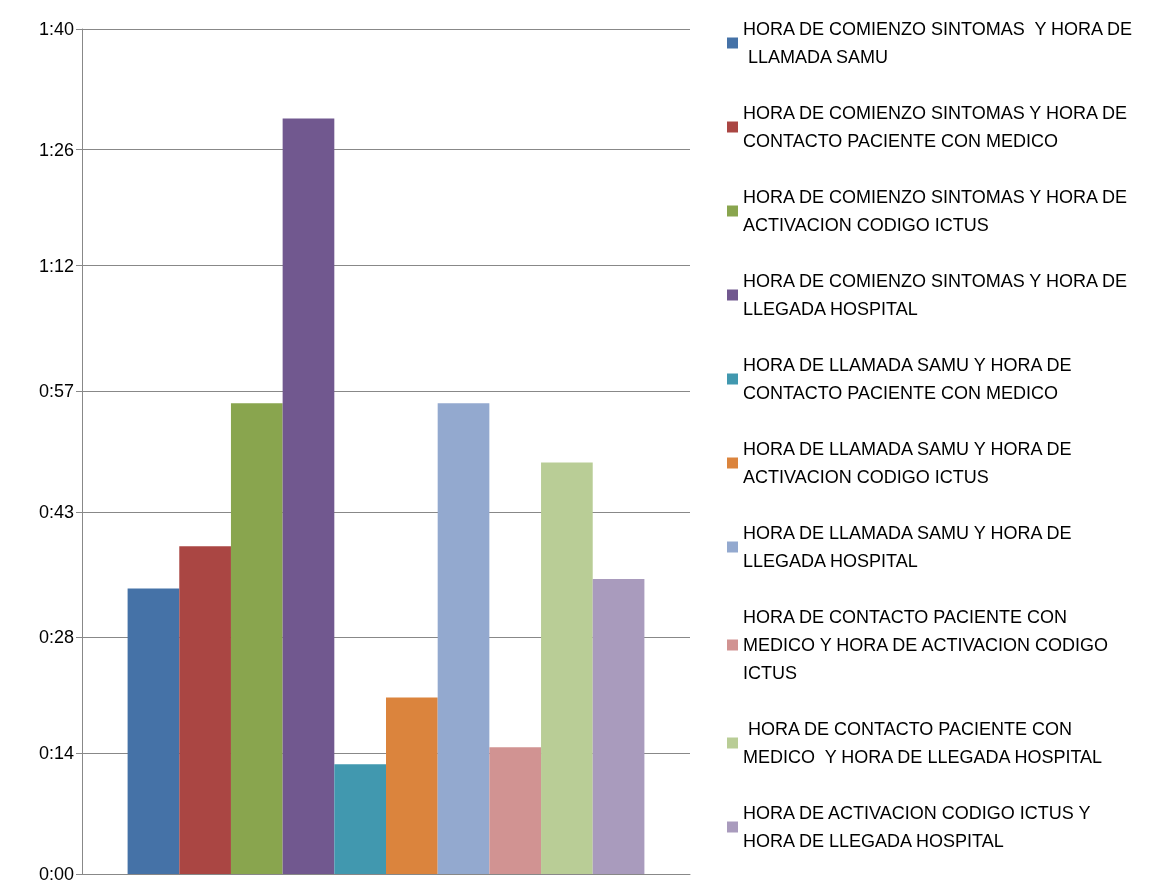 The height and width of the screenshot is (883, 1158). Describe the element at coordinates (56, 29) in the screenshot. I see `y-tick-label: 1:40` at that location.